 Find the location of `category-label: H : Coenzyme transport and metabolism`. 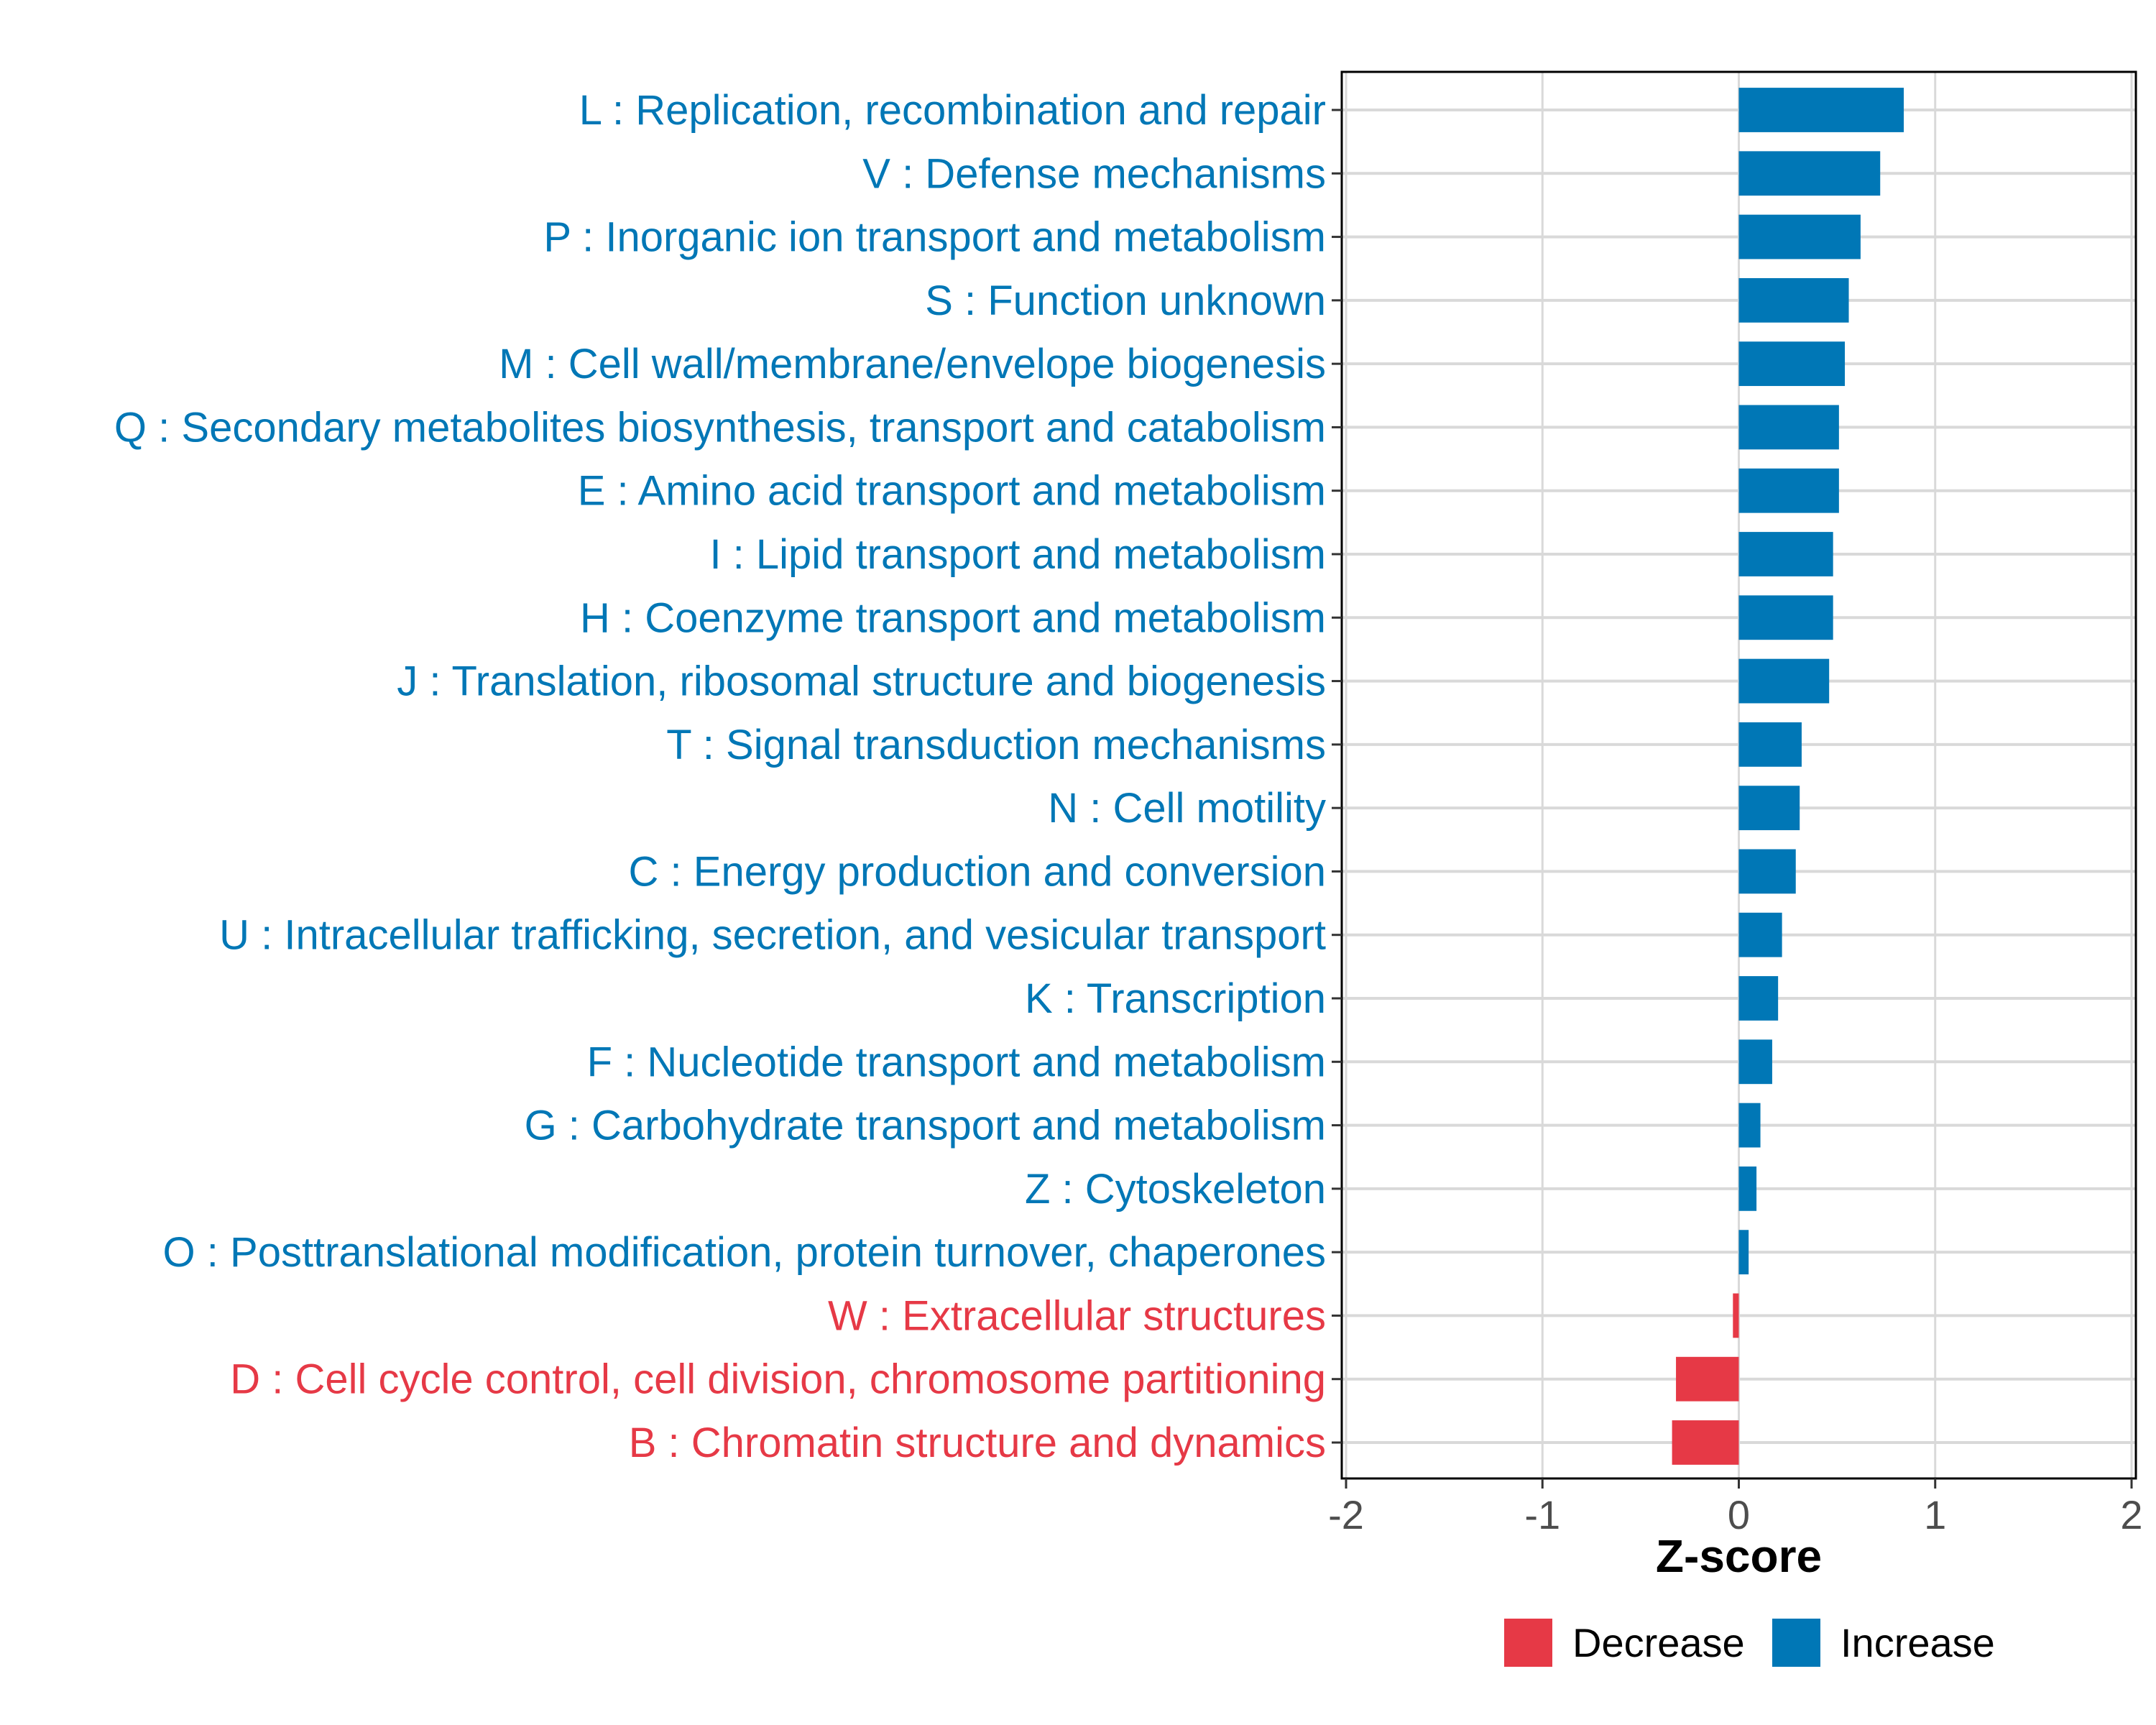

category-label: H : Coenzyme transport and metabolism is located at coordinates (953, 617).